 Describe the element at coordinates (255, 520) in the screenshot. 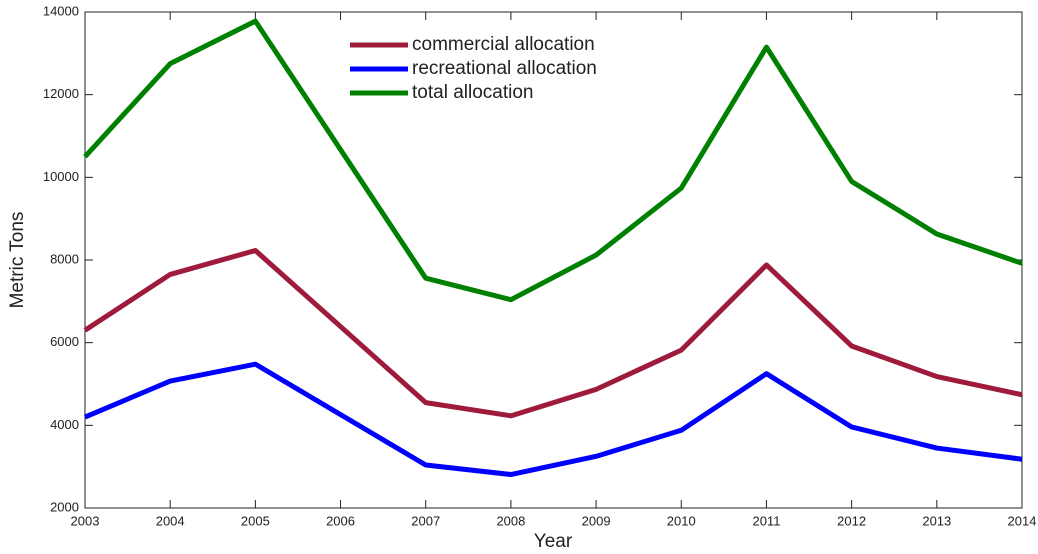

I see `x-tick-label: 2005` at that location.